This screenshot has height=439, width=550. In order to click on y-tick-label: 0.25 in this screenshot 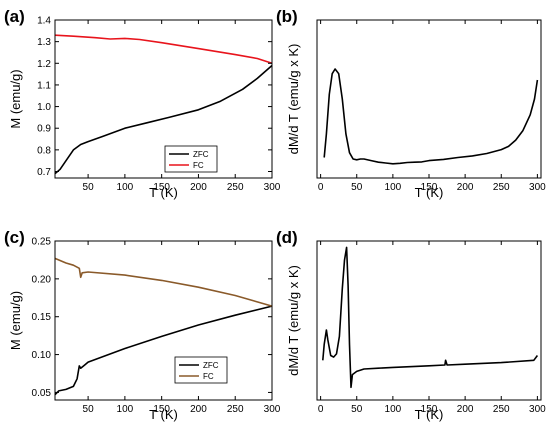, I will do `click(42, 242)`.